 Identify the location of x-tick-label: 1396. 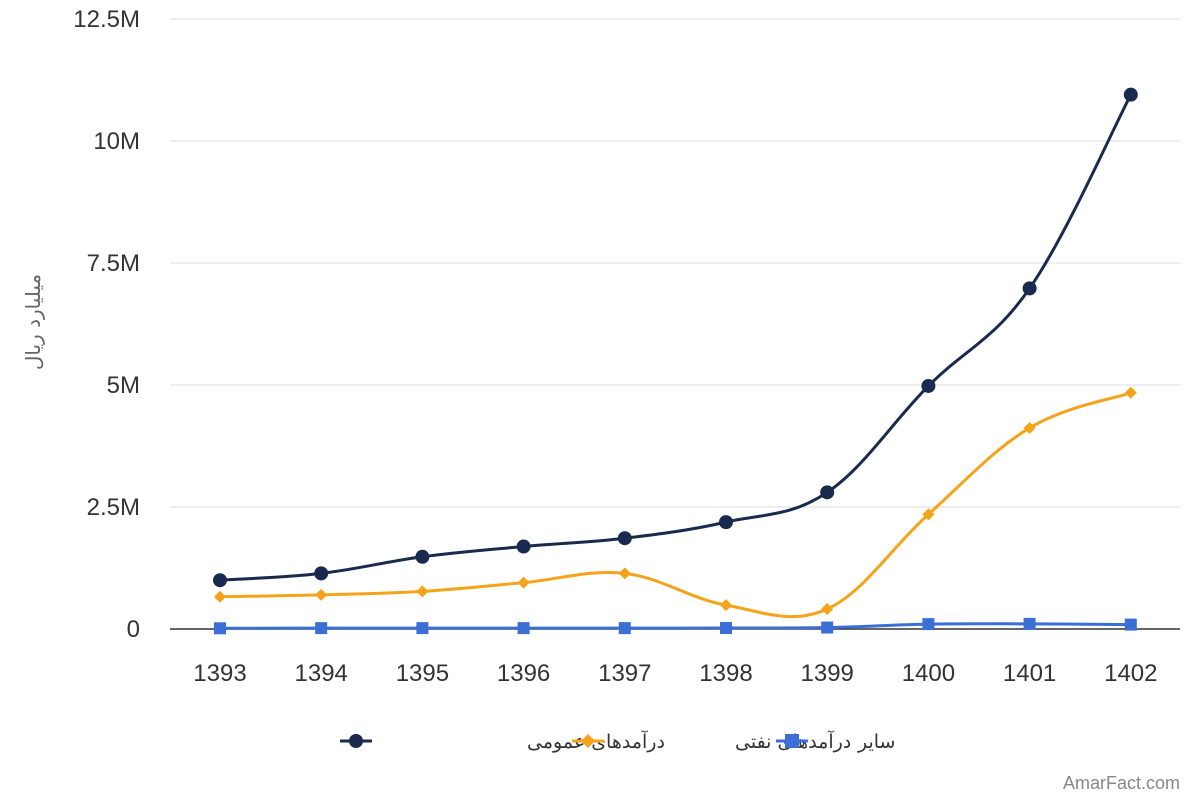
(523, 673).